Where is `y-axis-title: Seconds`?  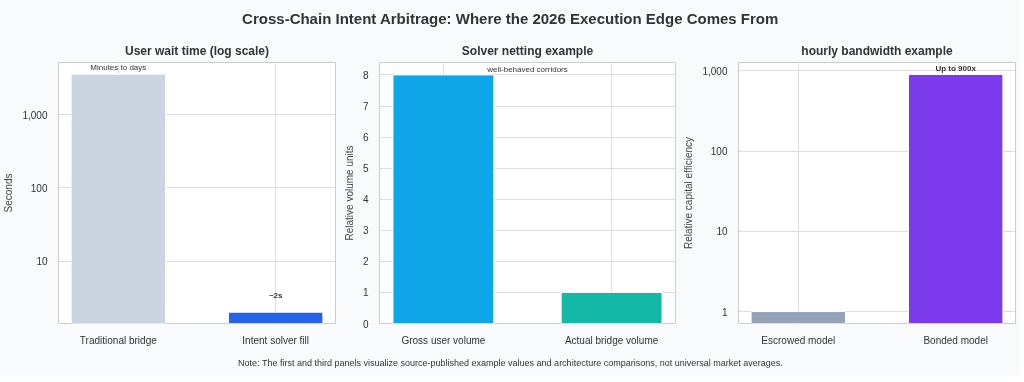 y-axis-title: Seconds is located at coordinates (9, 193).